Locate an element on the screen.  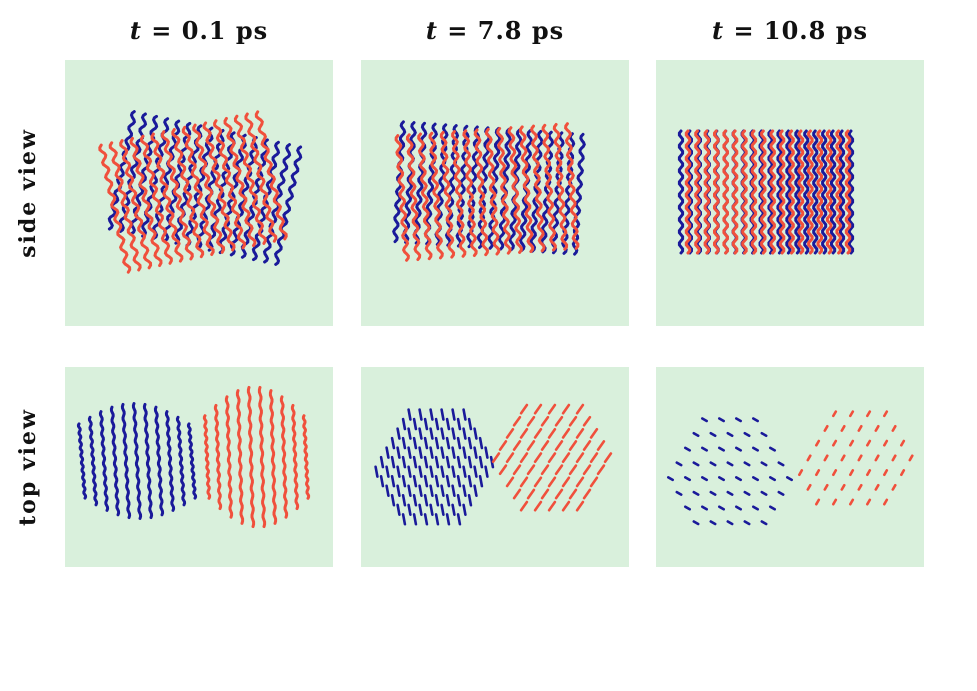
column-title-1: t = 7.8 ps is located at coordinates (495, 30).